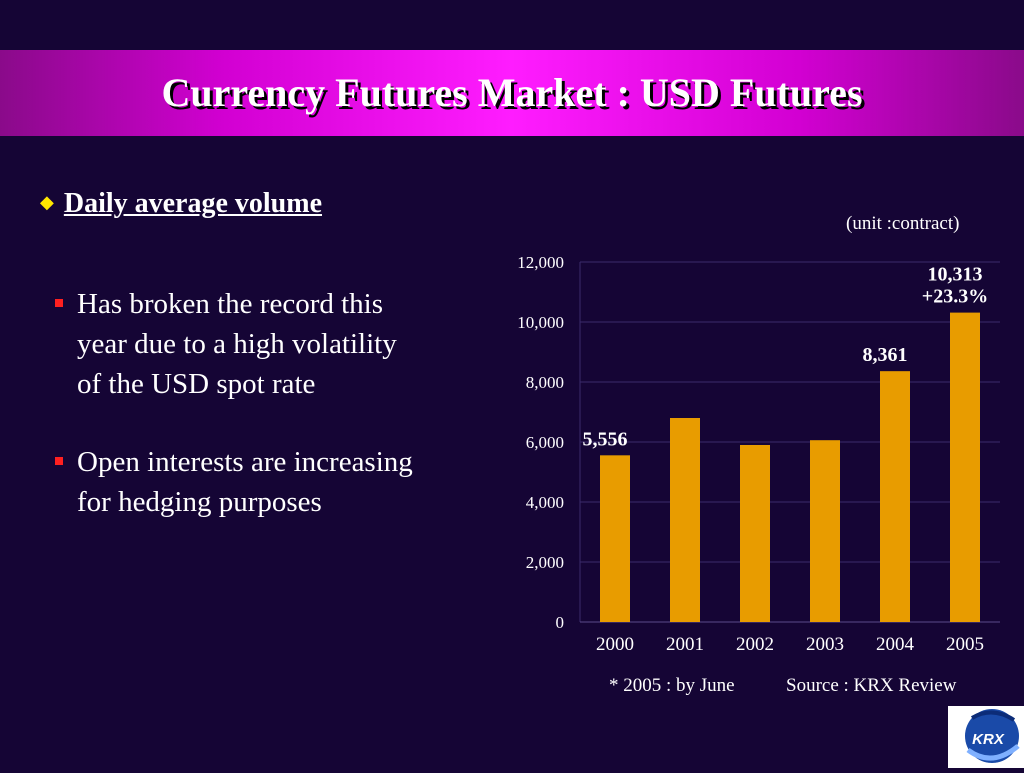 The image size is (1024, 773). What do you see at coordinates (545, 382) in the screenshot?
I see `y-tick-label: 8,000` at bounding box center [545, 382].